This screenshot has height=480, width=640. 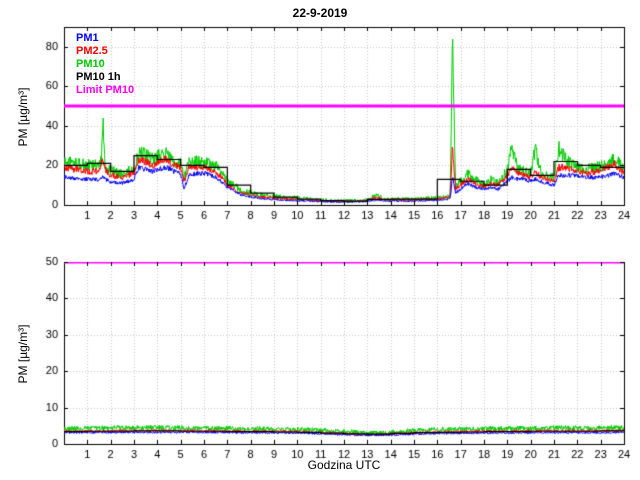 I want to click on legend: PM1 PM2.5 PM10 PM10 1h Limit PM10, so click(x=105, y=64).